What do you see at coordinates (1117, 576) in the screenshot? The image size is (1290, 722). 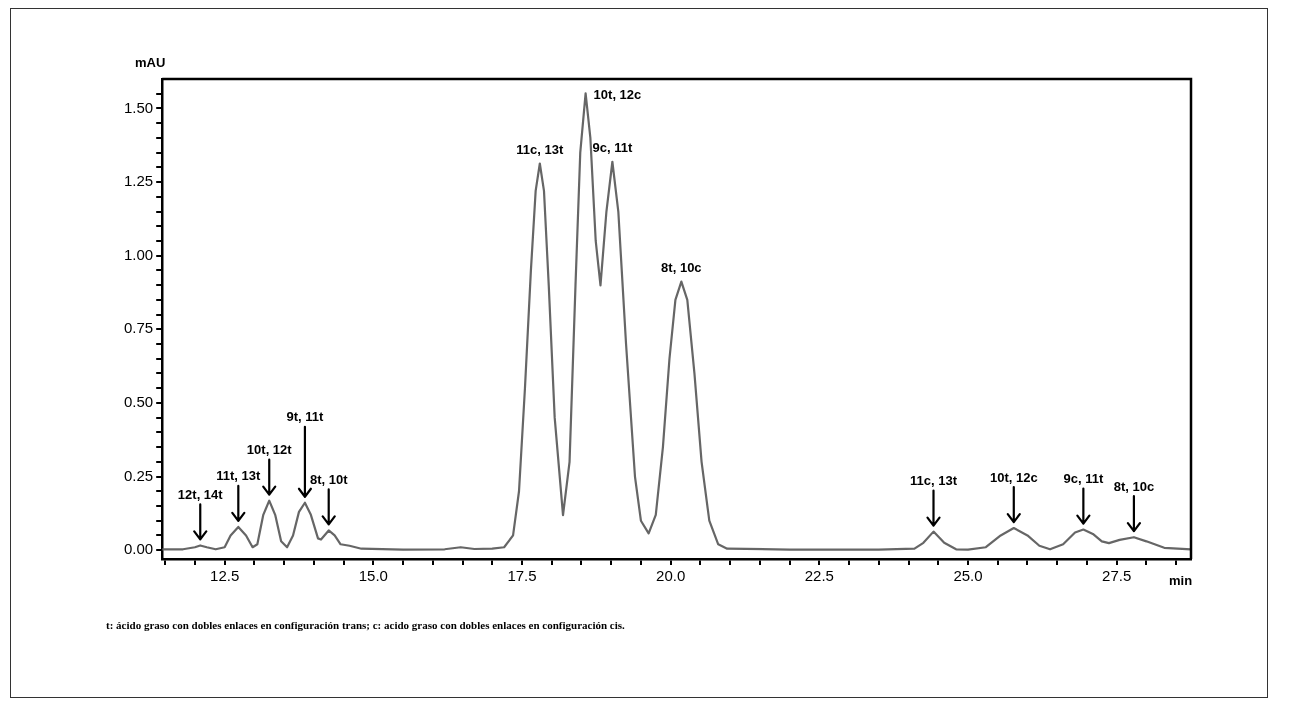 I see `x-tick-label: 27.5` at bounding box center [1117, 576].